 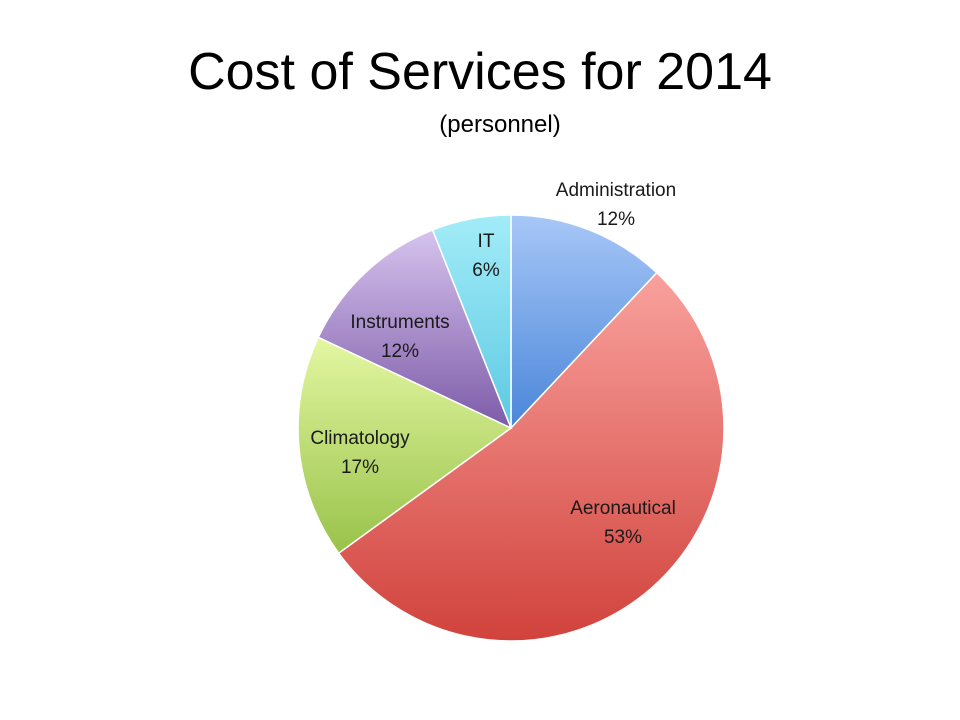 I want to click on slice-label-name: Aeronautical, so click(x=623, y=508).